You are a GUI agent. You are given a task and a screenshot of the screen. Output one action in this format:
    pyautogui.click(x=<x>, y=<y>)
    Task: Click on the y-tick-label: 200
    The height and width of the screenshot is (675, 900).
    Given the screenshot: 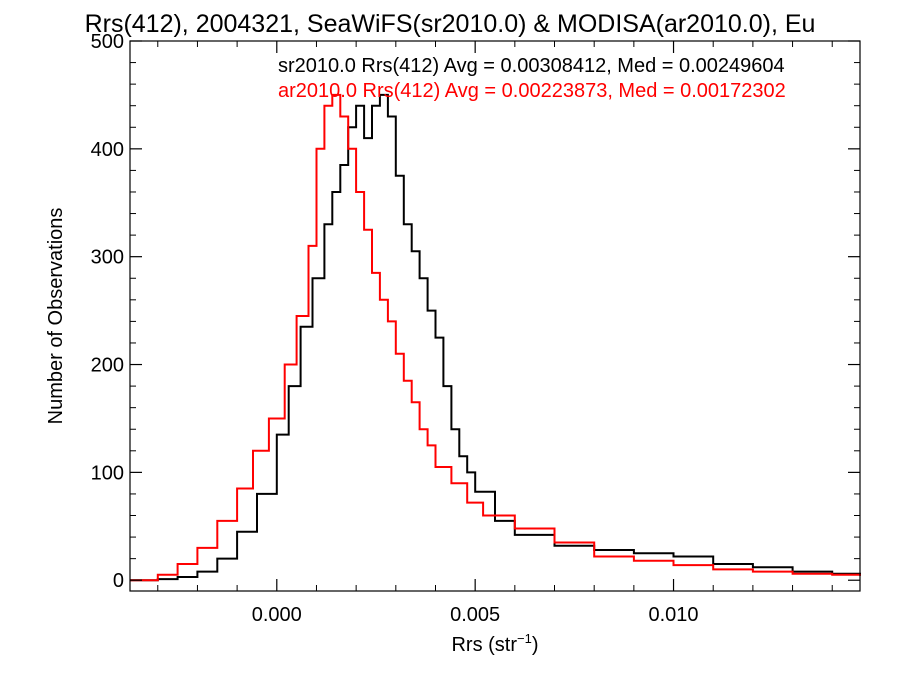 What is the action you would take?
    pyautogui.click(x=107, y=366)
    